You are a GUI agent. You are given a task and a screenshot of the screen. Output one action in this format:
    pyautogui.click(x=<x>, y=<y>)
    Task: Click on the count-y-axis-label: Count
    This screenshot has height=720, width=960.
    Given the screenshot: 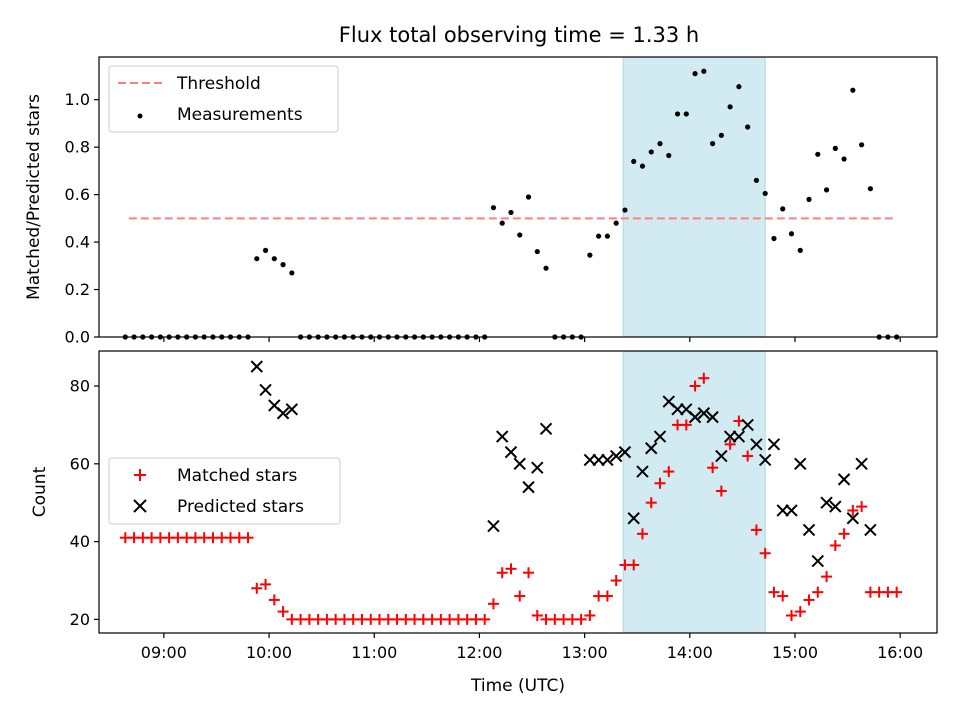 What is the action you would take?
    pyautogui.click(x=40, y=491)
    